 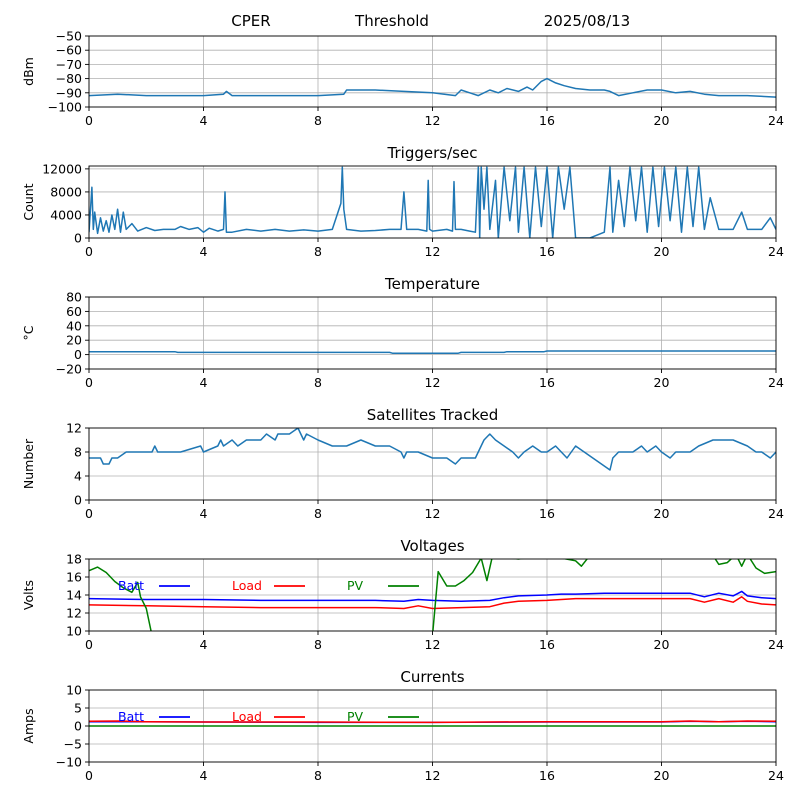 What do you see at coordinates (74, 325) in the screenshot?
I see `y-tick-label: 40` at bounding box center [74, 325].